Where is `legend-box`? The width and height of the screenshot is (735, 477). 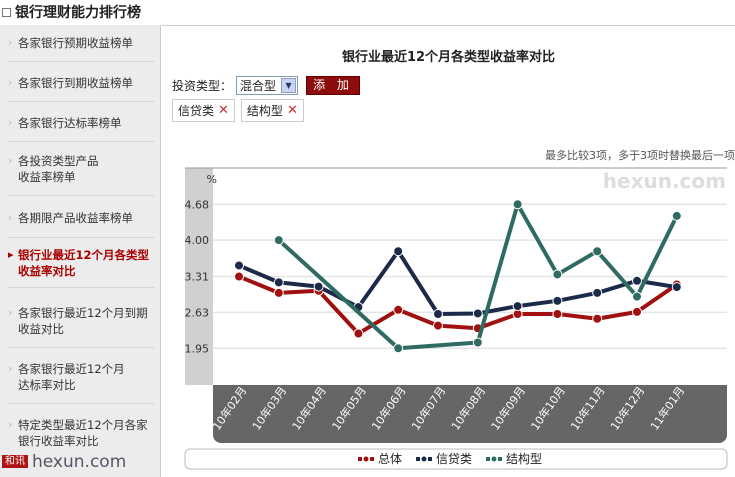
legend-box is located at coordinates (456, 459).